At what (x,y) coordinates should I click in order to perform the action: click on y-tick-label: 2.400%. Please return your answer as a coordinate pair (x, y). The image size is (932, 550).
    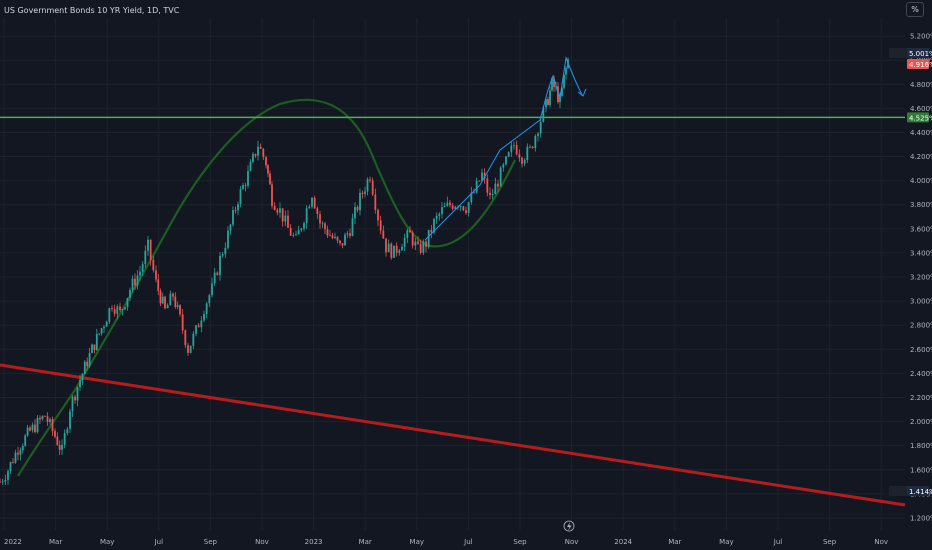
    Looking at the image, I should click on (921, 374).